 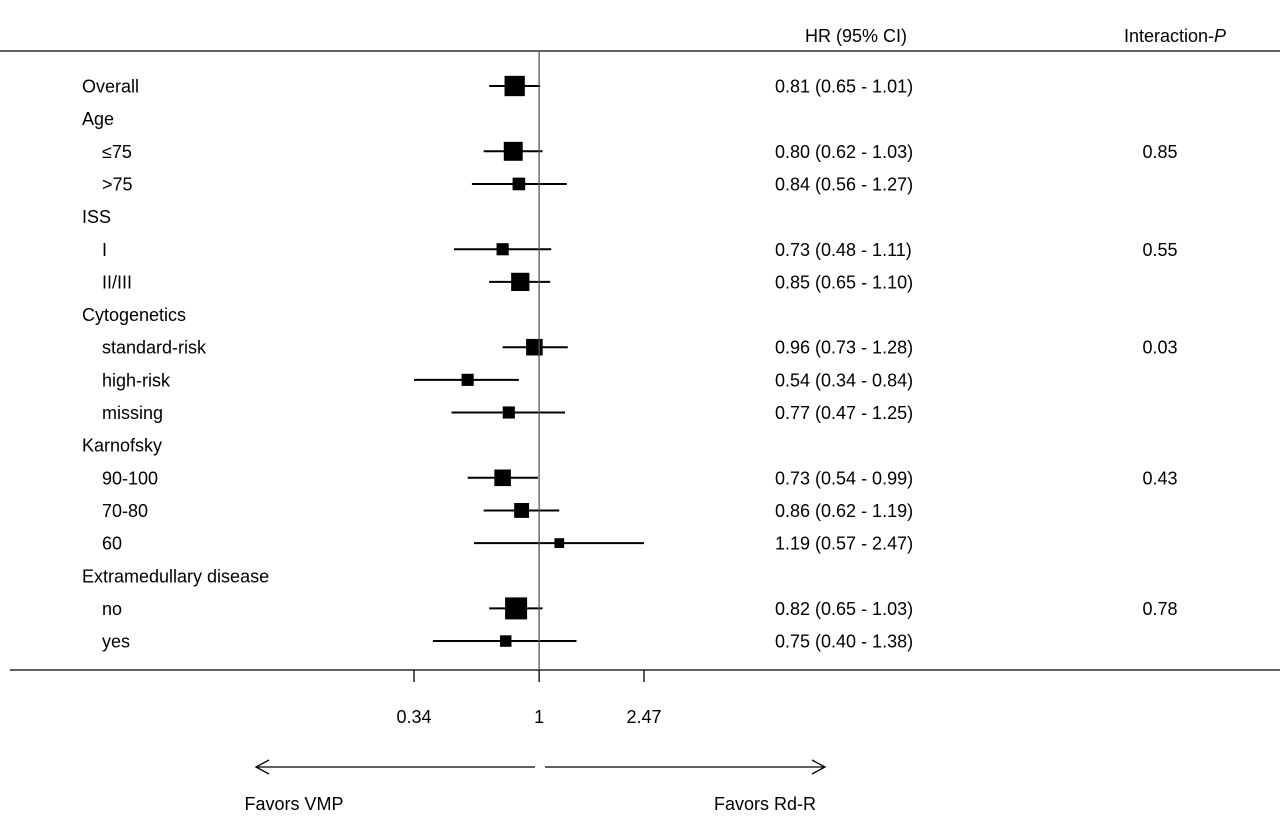 I want to click on hr-ci-text: 0.96 (0.73 - 1.28), so click(x=844, y=348).